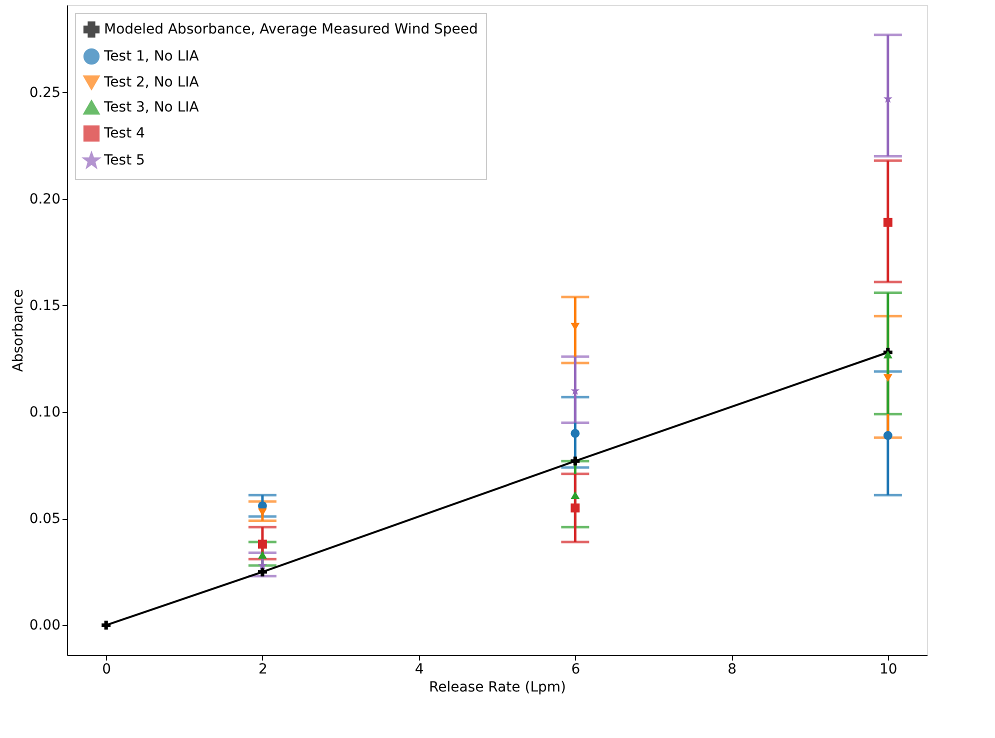 Image resolution: width=995 pixels, height=738 pixels. I want to click on x-tick-label: 8, so click(732, 670).